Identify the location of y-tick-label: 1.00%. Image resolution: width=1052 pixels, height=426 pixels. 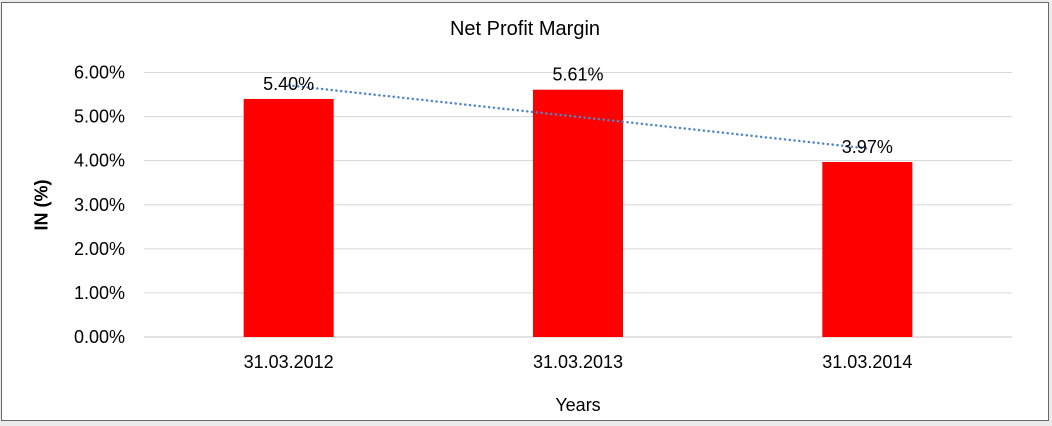
(99, 293).